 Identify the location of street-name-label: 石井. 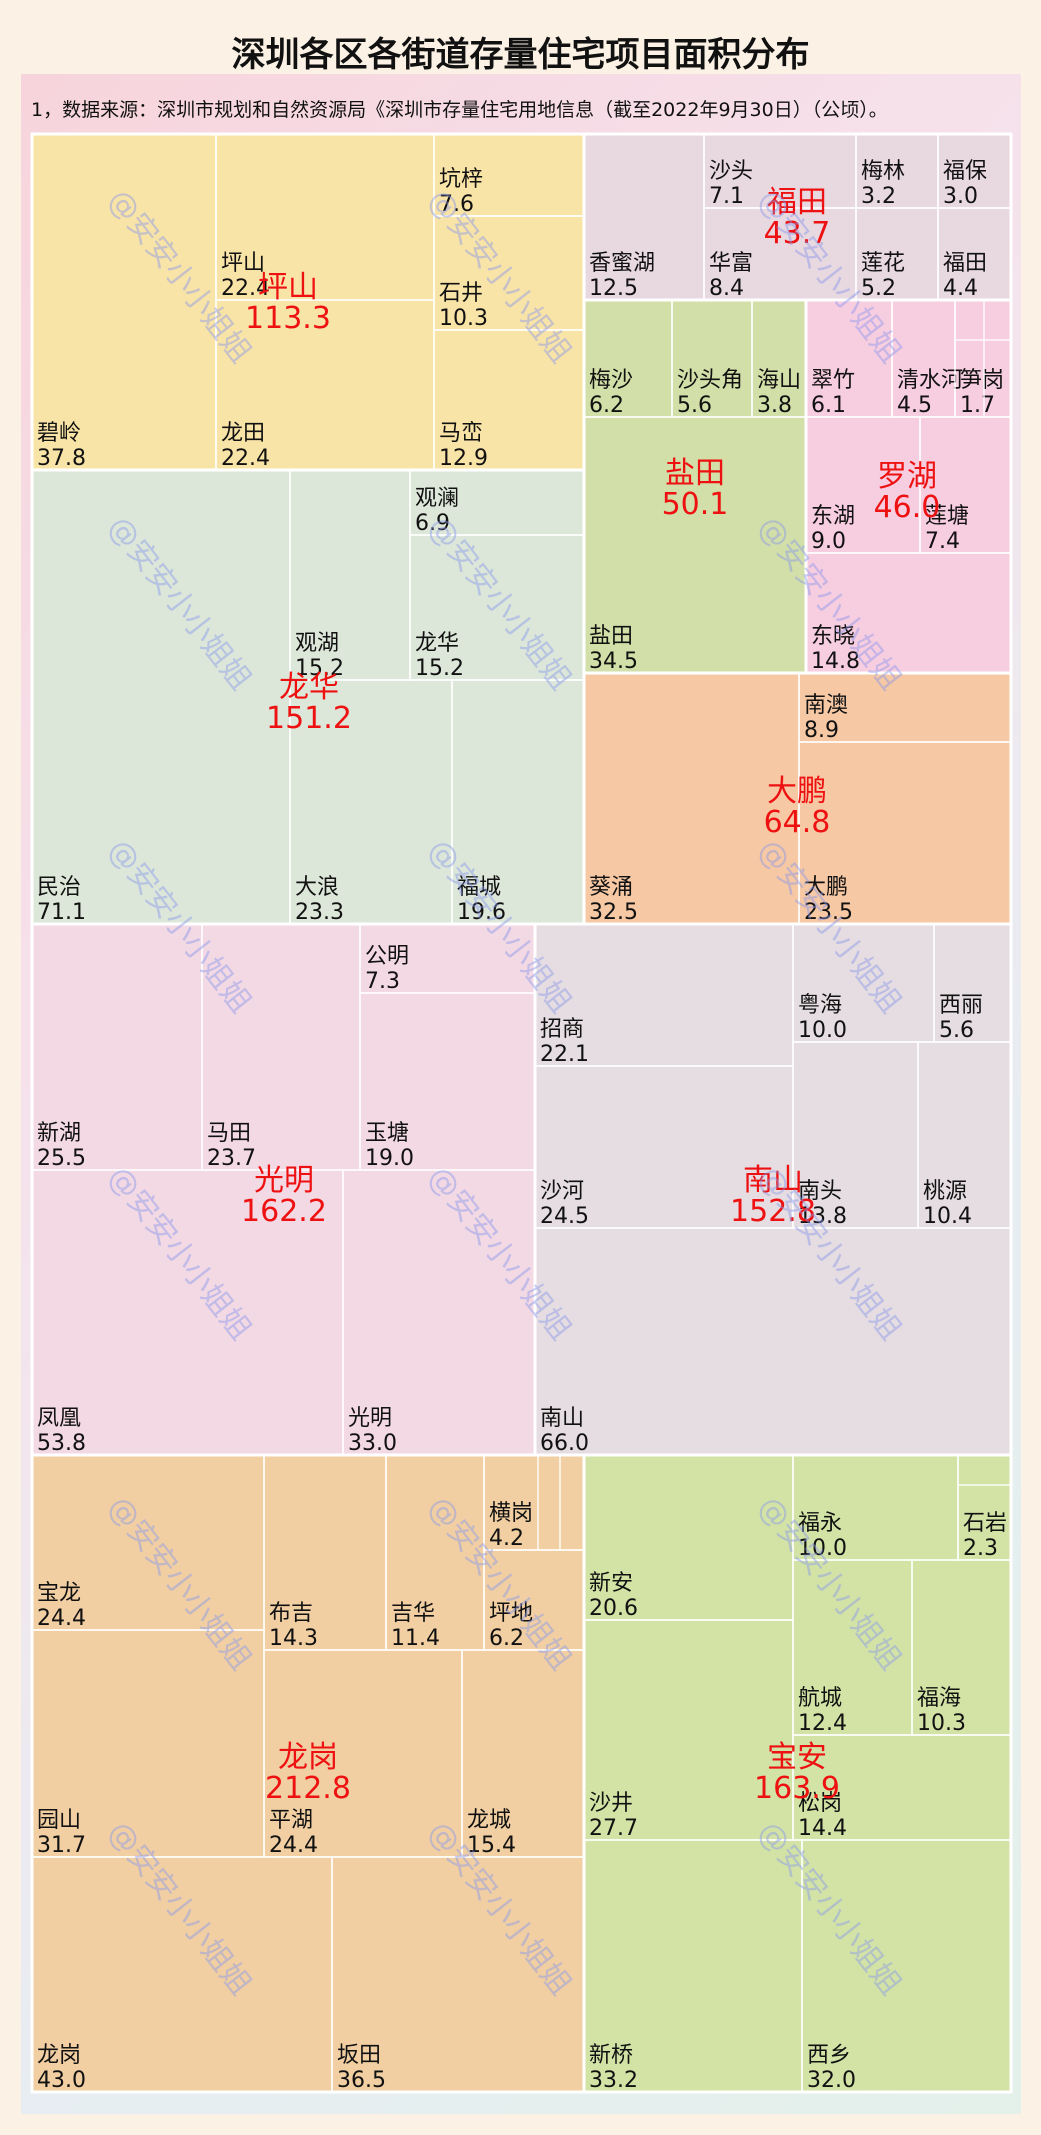
(461, 293).